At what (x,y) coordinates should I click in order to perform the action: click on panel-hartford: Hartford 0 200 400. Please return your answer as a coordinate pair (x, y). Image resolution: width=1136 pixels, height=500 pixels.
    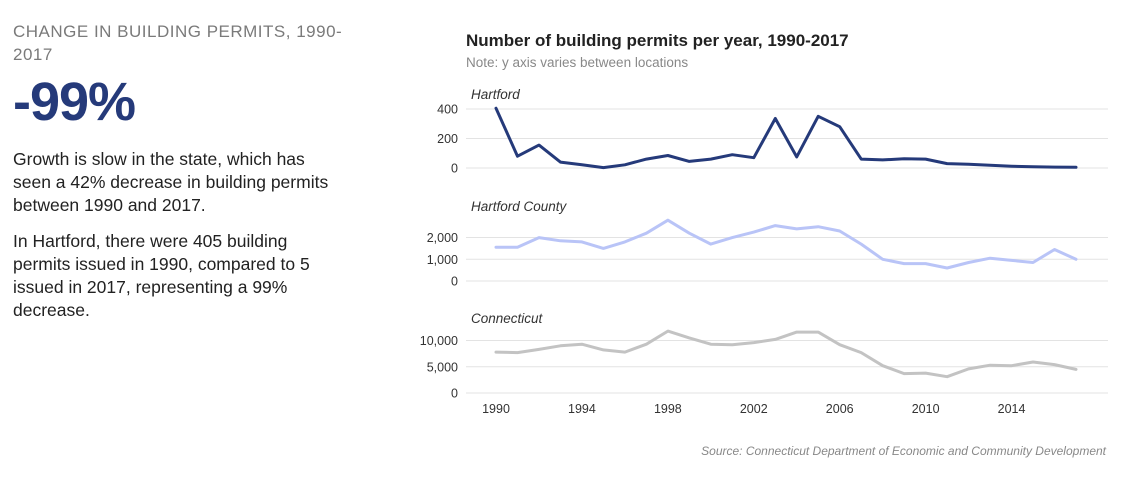
    Looking at the image, I should click on (772, 131).